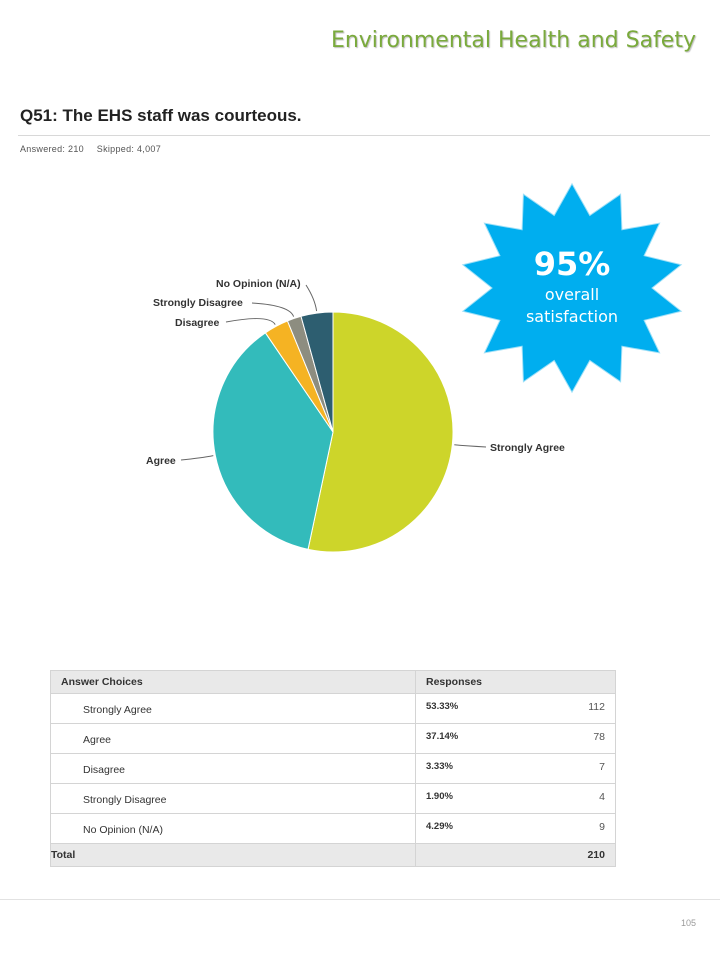 This screenshot has width=720, height=960. I want to click on pie-slice-no-opinion-n-a, so click(317, 372).